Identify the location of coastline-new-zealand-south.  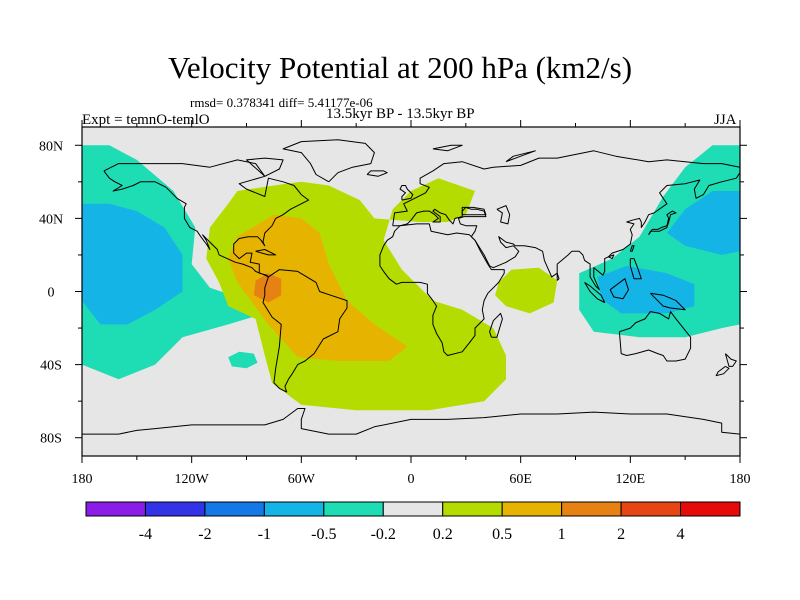
(722, 371).